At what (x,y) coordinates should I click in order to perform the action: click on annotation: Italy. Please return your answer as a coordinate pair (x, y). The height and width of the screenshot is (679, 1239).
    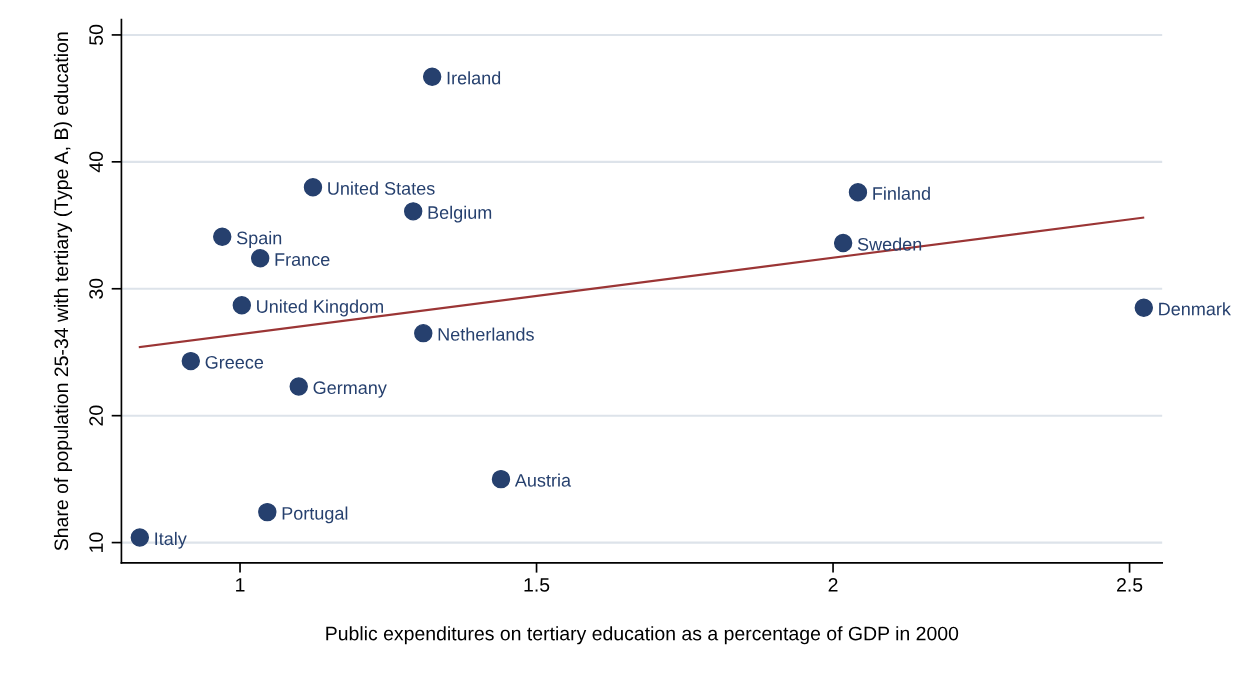
    Looking at the image, I should click on (171, 540).